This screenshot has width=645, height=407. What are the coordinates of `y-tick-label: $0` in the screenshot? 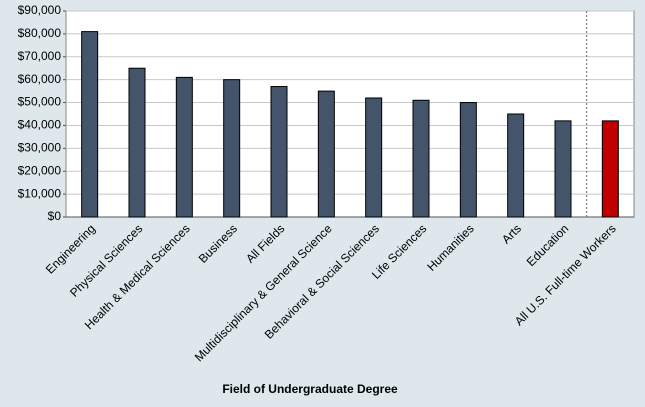 It's located at (55, 216).